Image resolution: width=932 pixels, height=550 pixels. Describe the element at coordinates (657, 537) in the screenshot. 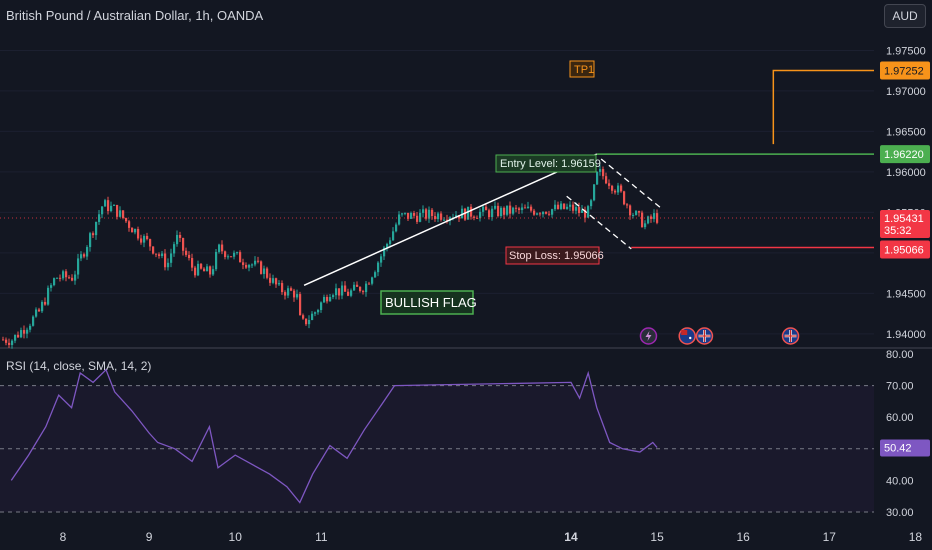

I see `date-tick-label: 15` at that location.